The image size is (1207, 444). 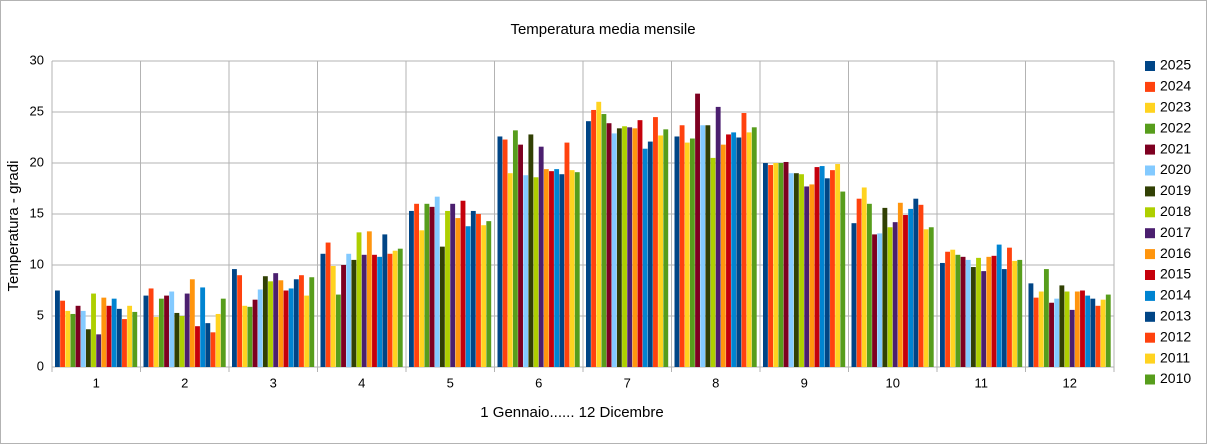 What do you see at coordinates (1175, 232) in the screenshot?
I see `legend-label: 2017` at bounding box center [1175, 232].